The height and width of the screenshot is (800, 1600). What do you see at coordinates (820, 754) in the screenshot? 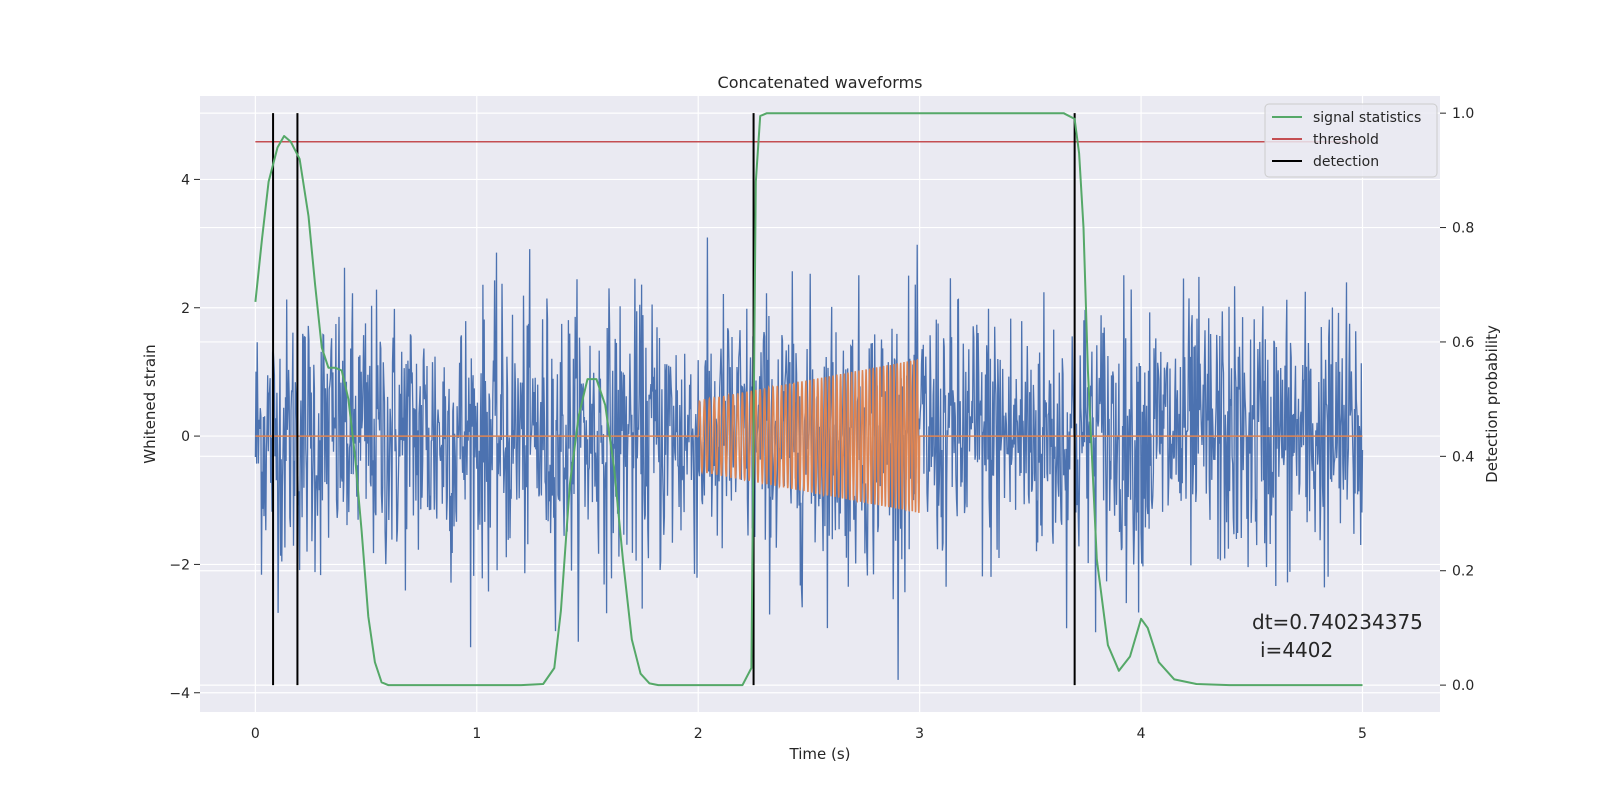
I see `x-axis-label: Time (s)` at bounding box center [820, 754].